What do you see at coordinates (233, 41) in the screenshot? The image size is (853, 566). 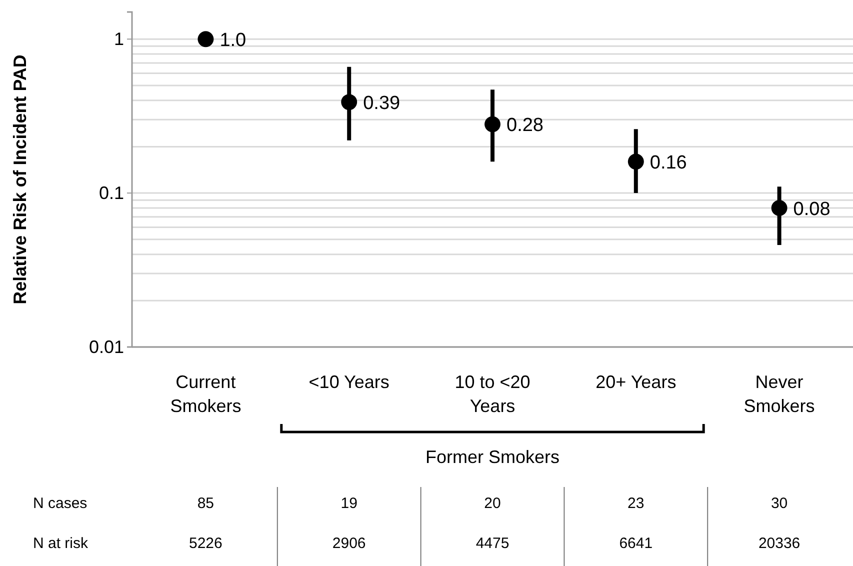 I see `data-label: 1.0` at bounding box center [233, 41].